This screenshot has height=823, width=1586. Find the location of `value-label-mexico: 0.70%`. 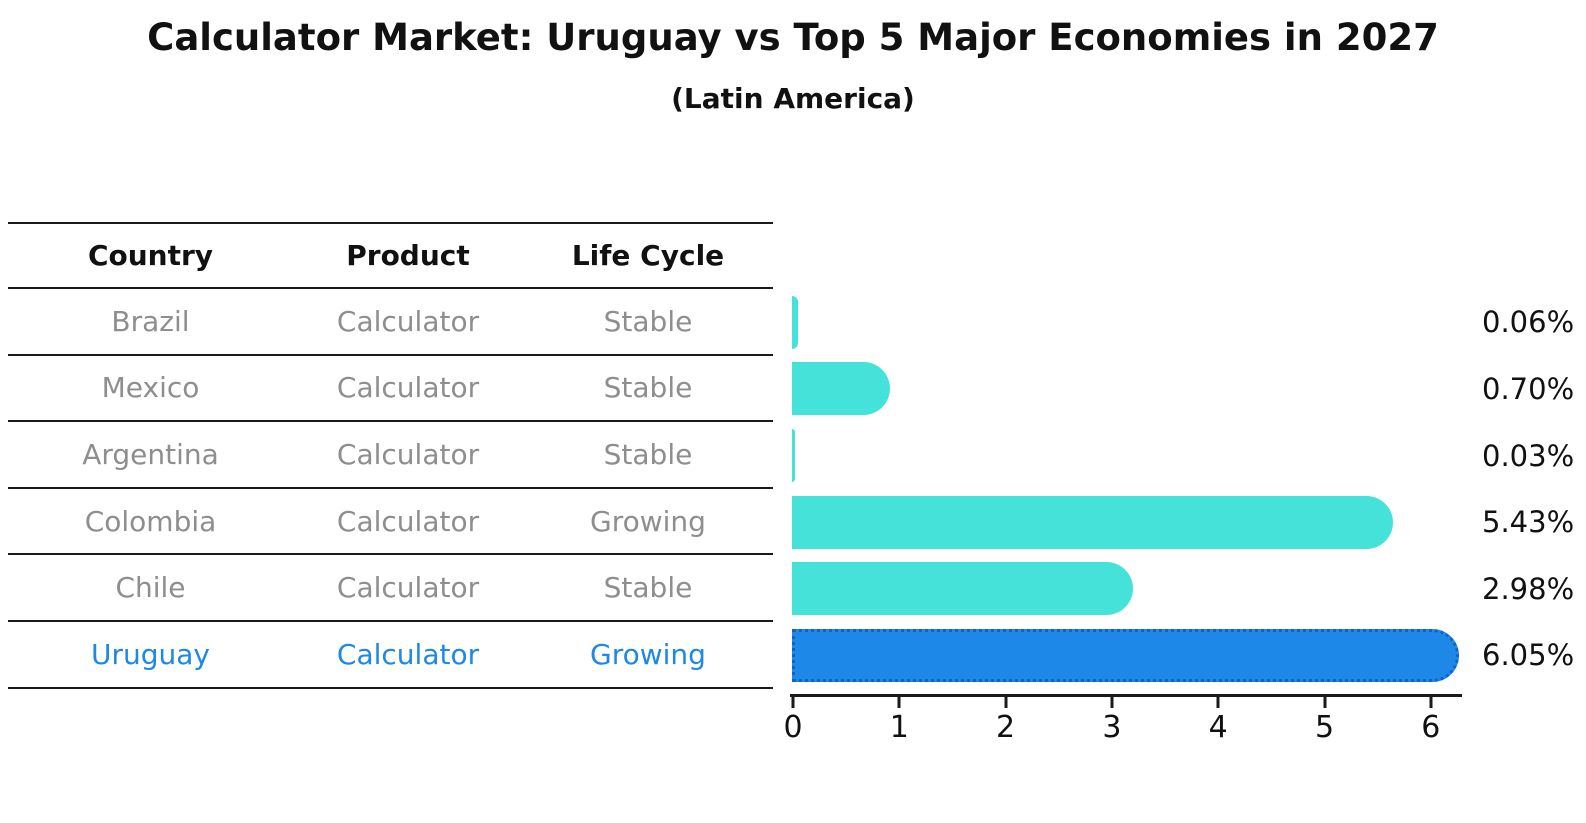

value-label-mexico: 0.70% is located at coordinates (1528, 388).